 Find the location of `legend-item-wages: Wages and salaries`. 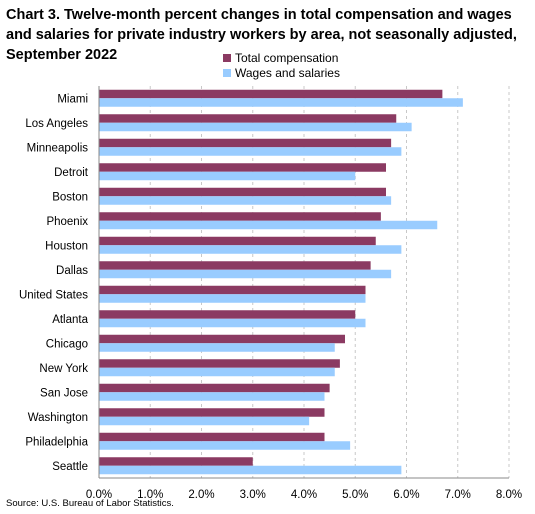

legend-item-wages: Wages and salaries is located at coordinates (281, 72).